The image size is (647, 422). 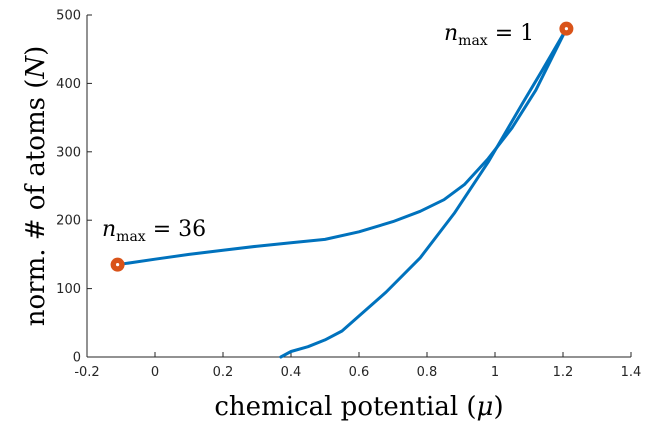 I want to click on y-tick-label: 0, so click(x=77, y=358).